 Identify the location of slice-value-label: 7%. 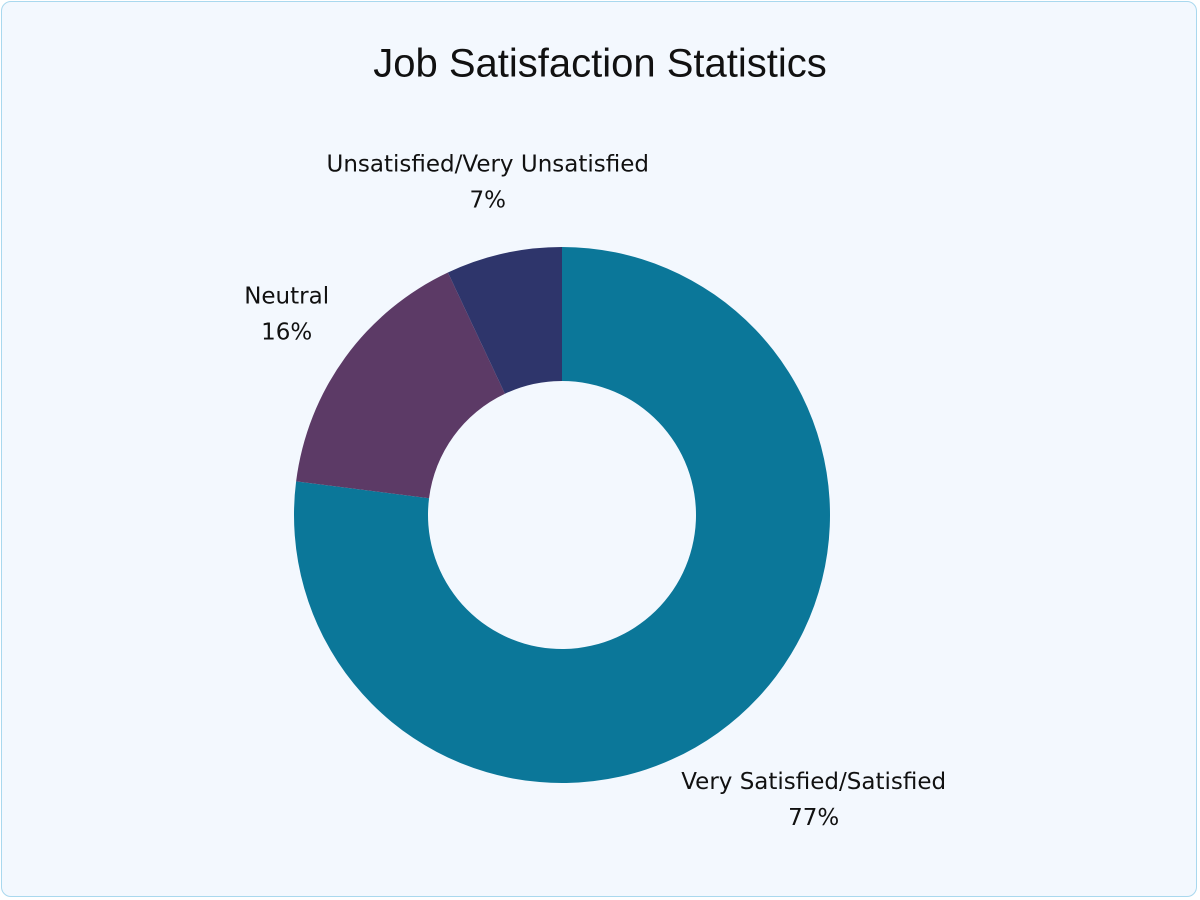
(488, 200).